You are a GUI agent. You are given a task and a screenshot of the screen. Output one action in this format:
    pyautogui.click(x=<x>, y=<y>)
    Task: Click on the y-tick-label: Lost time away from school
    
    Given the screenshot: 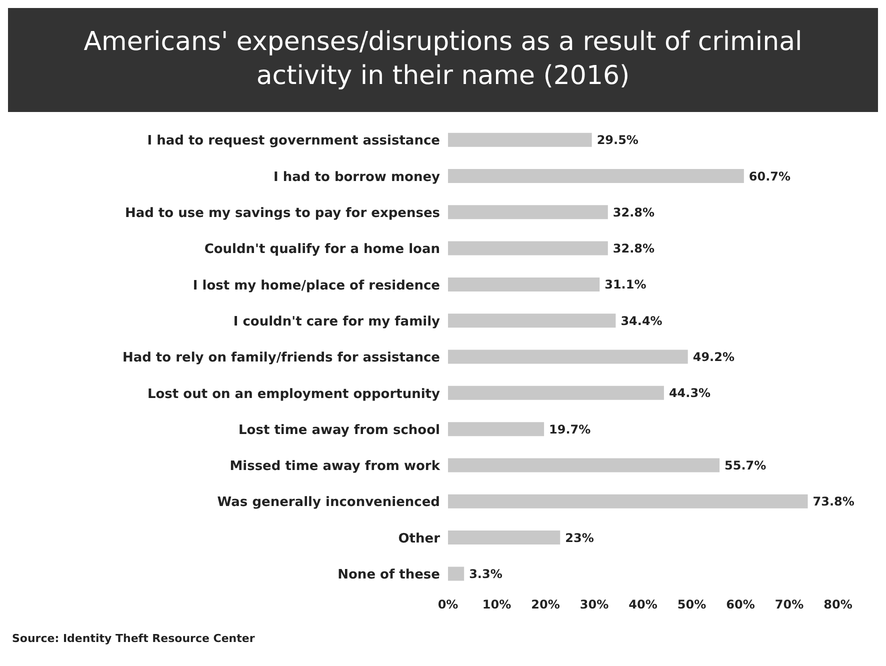 What is the action you would take?
    pyautogui.click(x=339, y=430)
    